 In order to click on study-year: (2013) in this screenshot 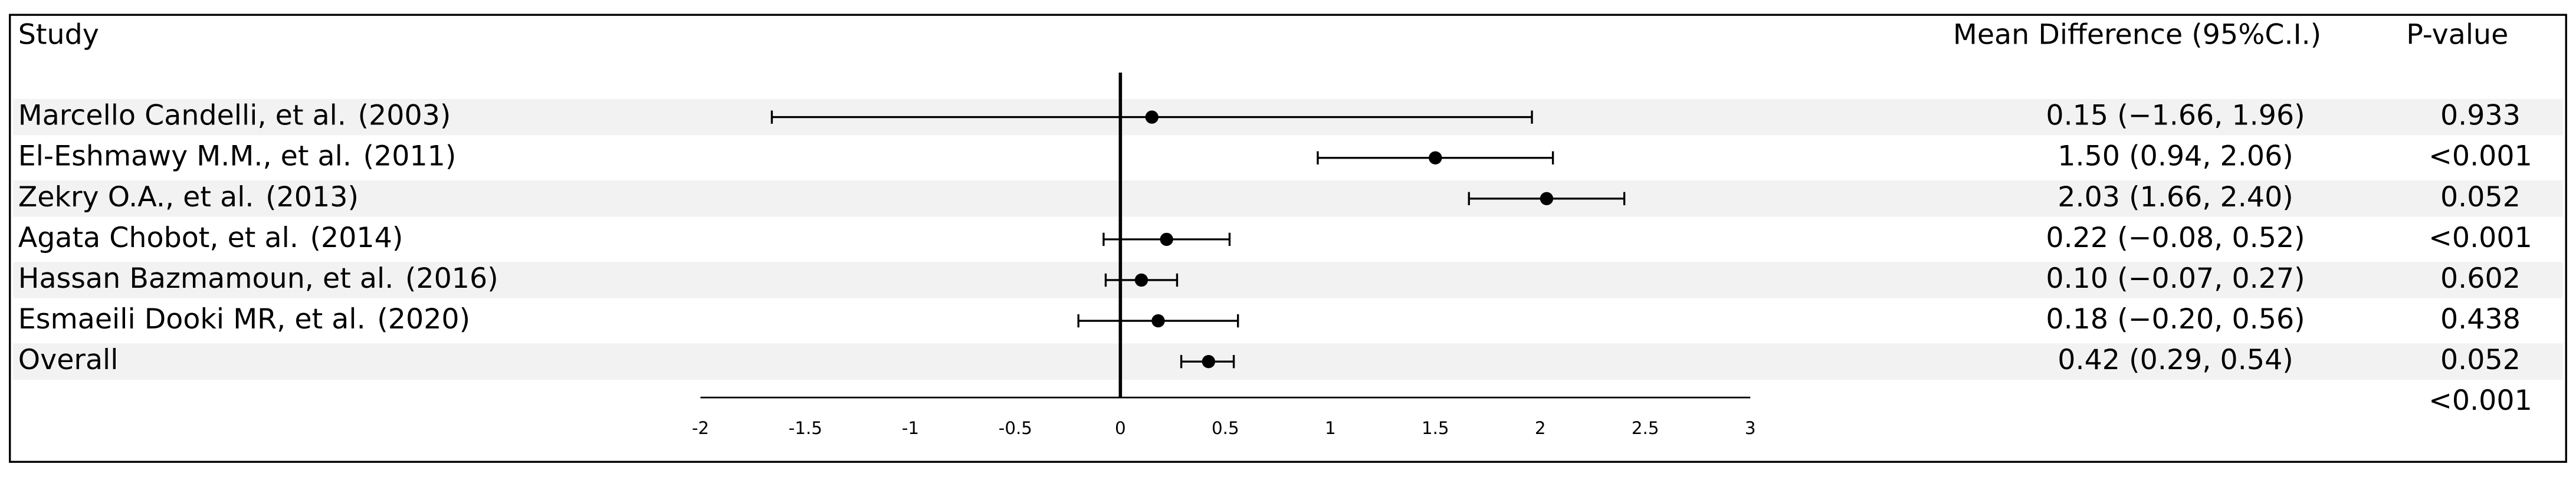, I will do `click(312, 197)`.